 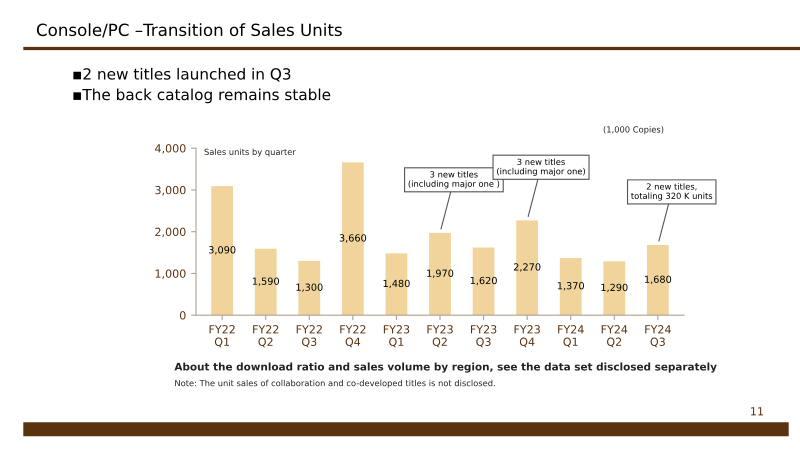 I want to click on y-tick-label: 4,000, so click(x=170, y=149).